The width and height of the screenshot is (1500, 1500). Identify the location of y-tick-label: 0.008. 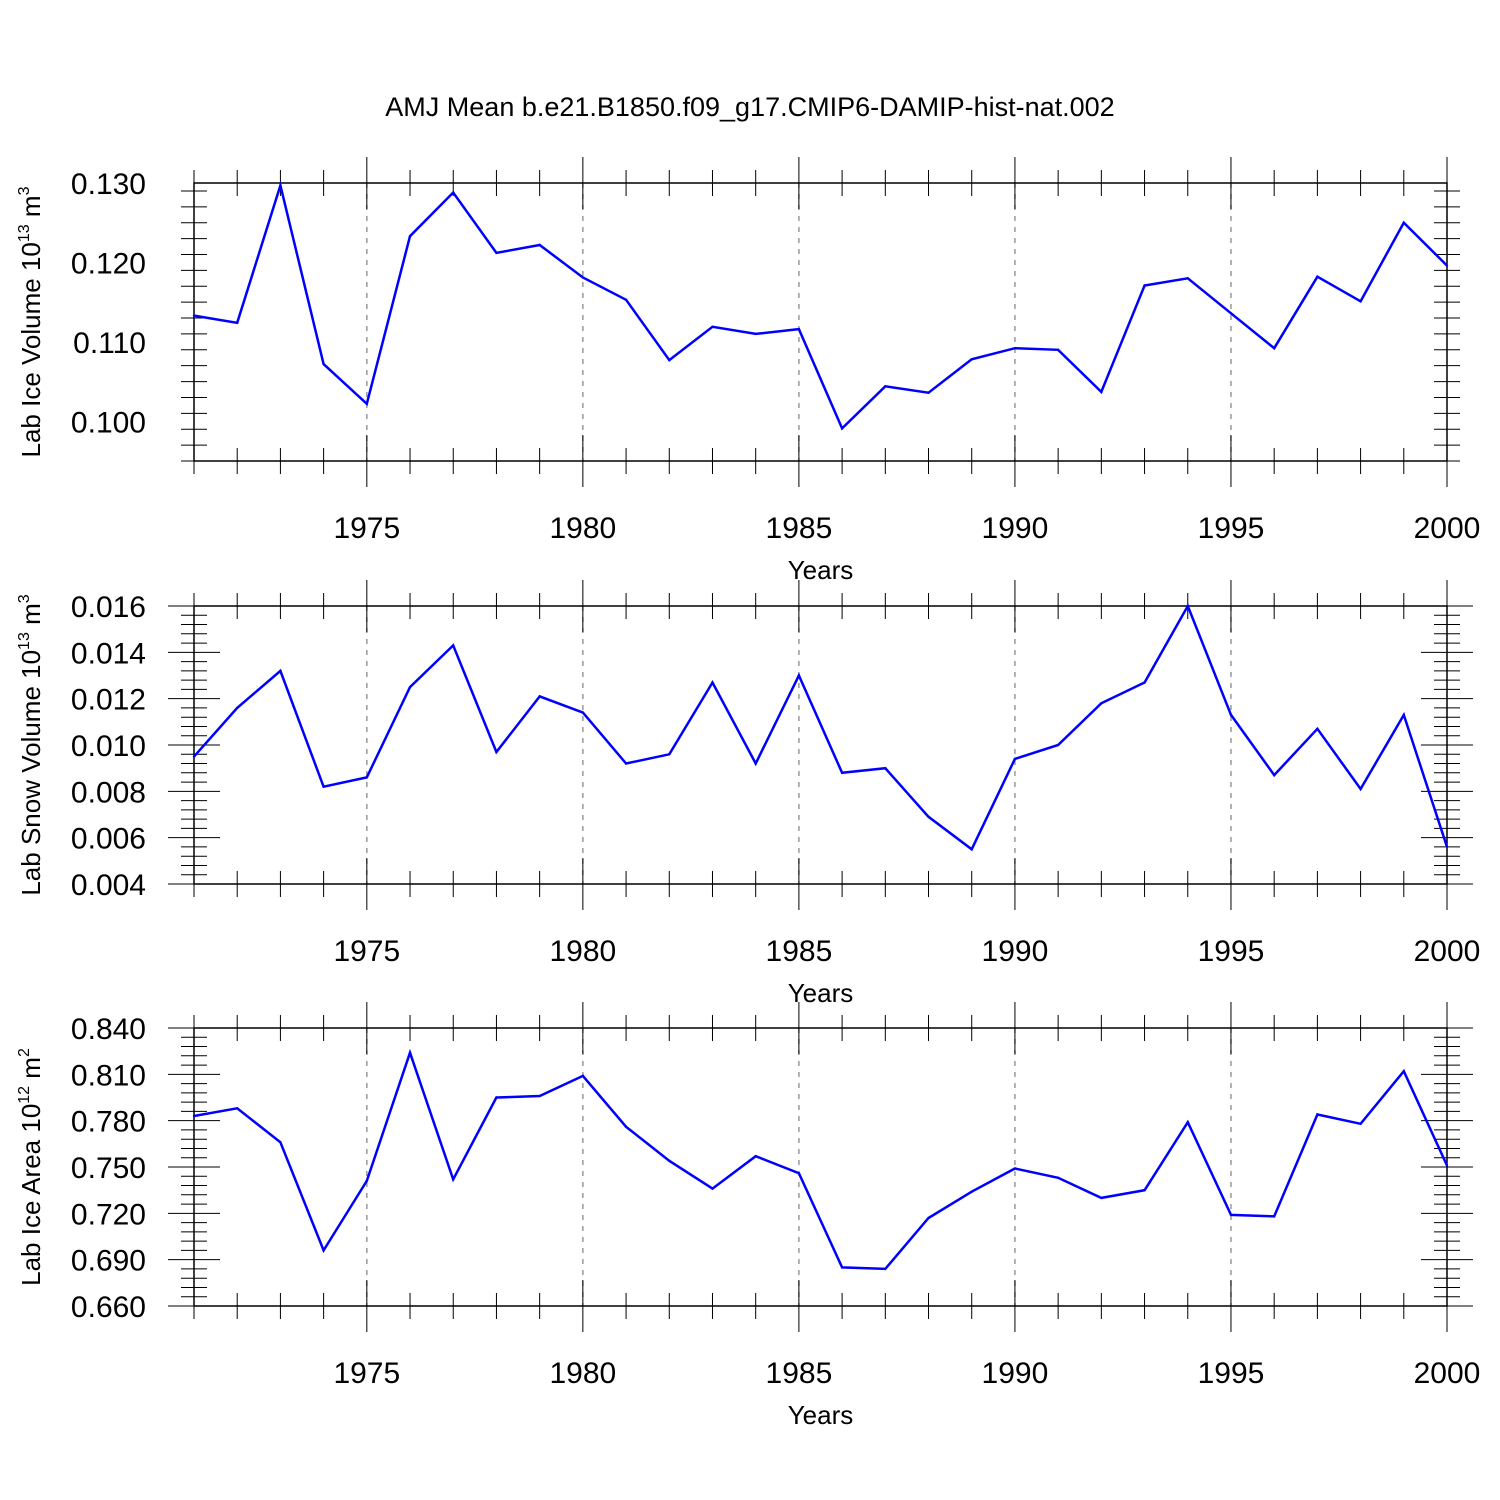
(108, 792).